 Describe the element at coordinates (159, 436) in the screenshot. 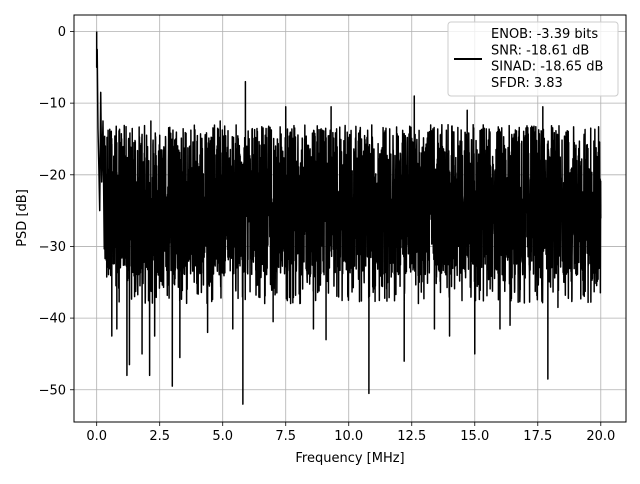

I see `x-tick-label: 2.5` at that location.